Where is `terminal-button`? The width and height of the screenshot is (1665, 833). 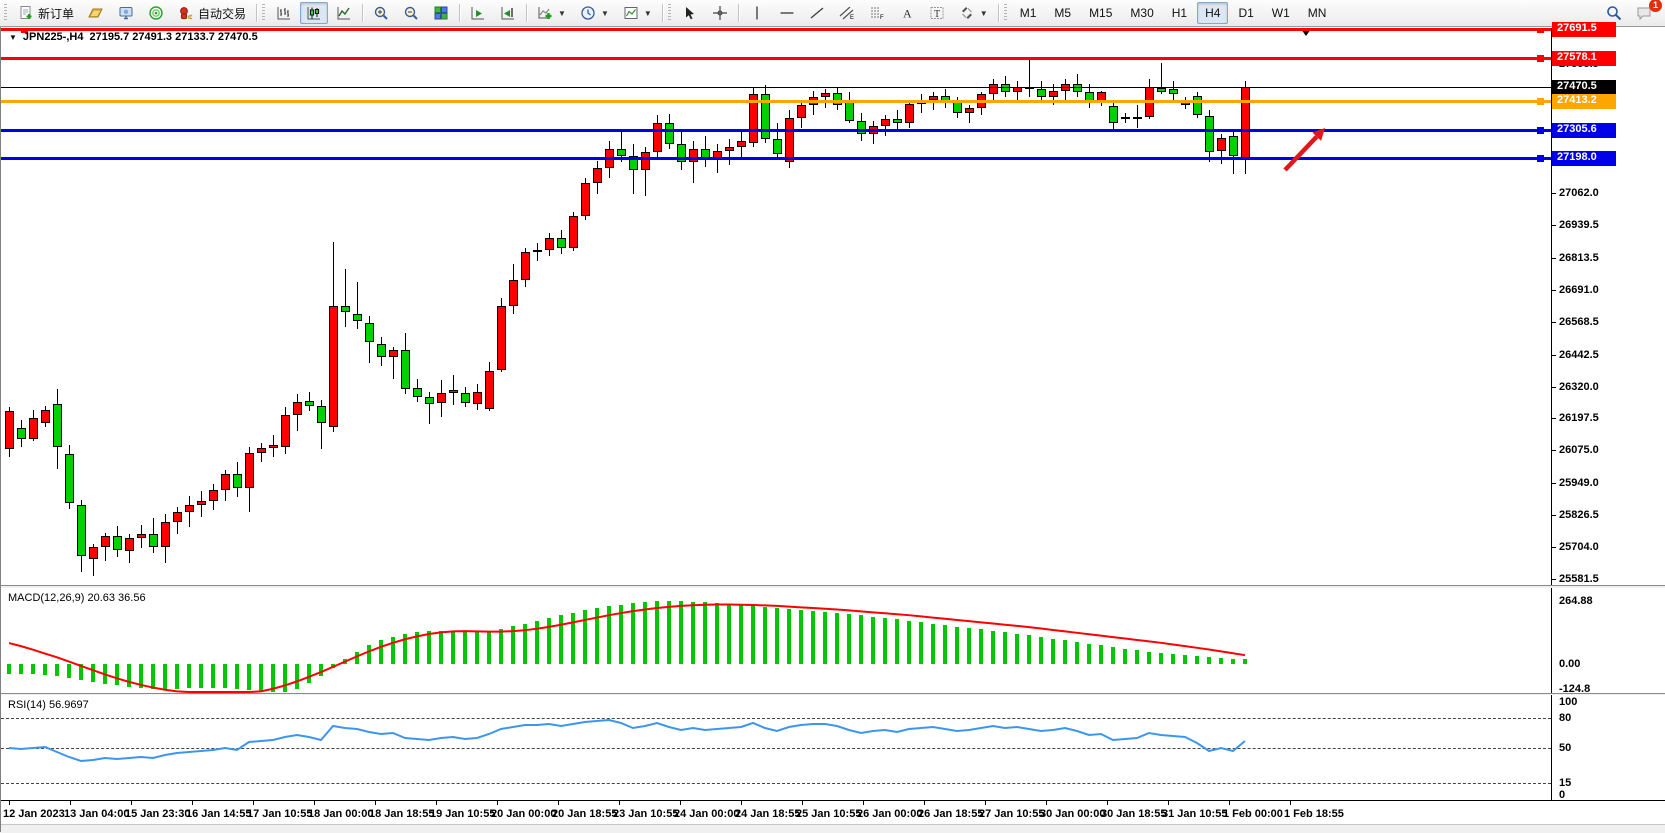 terminal-button is located at coordinates (126, 13).